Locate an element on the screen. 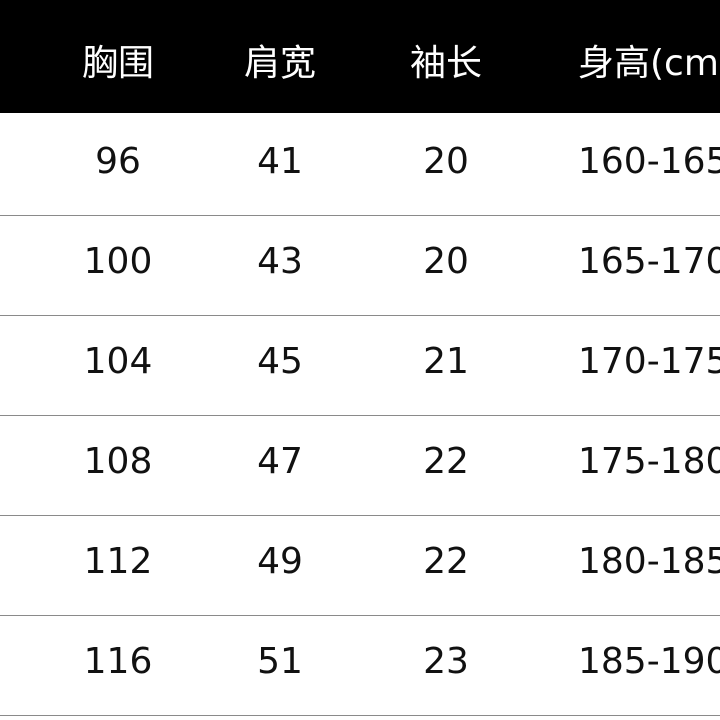  table-cell: 165-170 is located at coordinates (649, 261).